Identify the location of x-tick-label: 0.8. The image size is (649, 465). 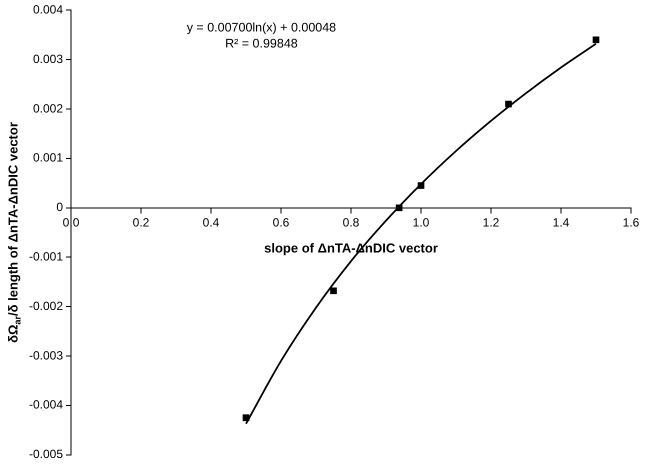
(351, 222).